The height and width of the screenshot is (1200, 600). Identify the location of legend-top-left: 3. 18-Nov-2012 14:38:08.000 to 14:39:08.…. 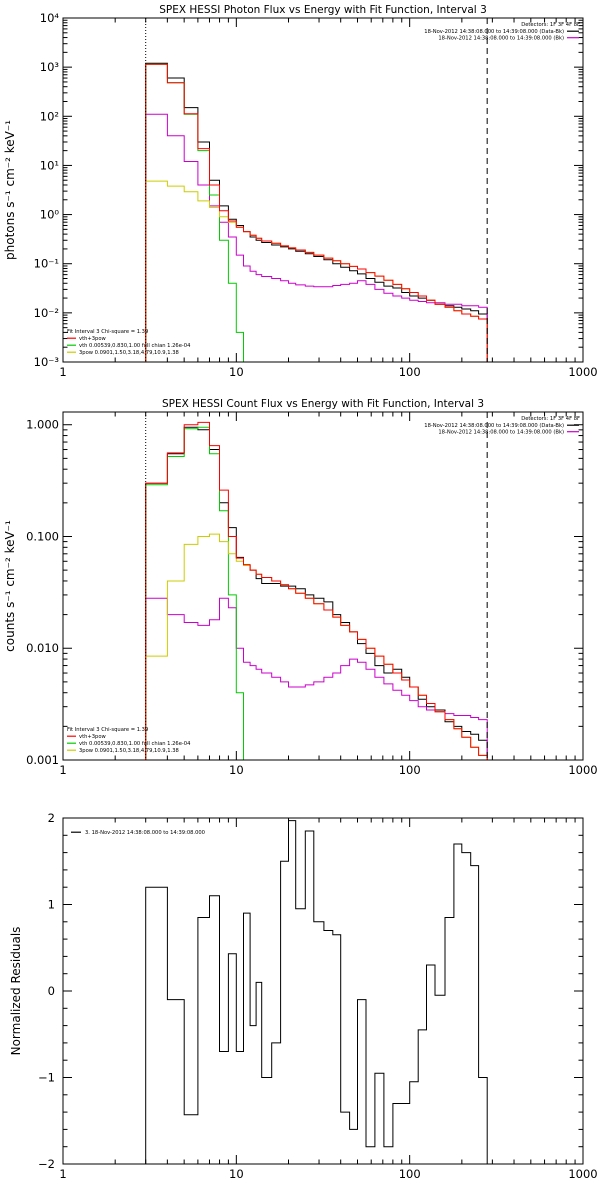
(138, 833).